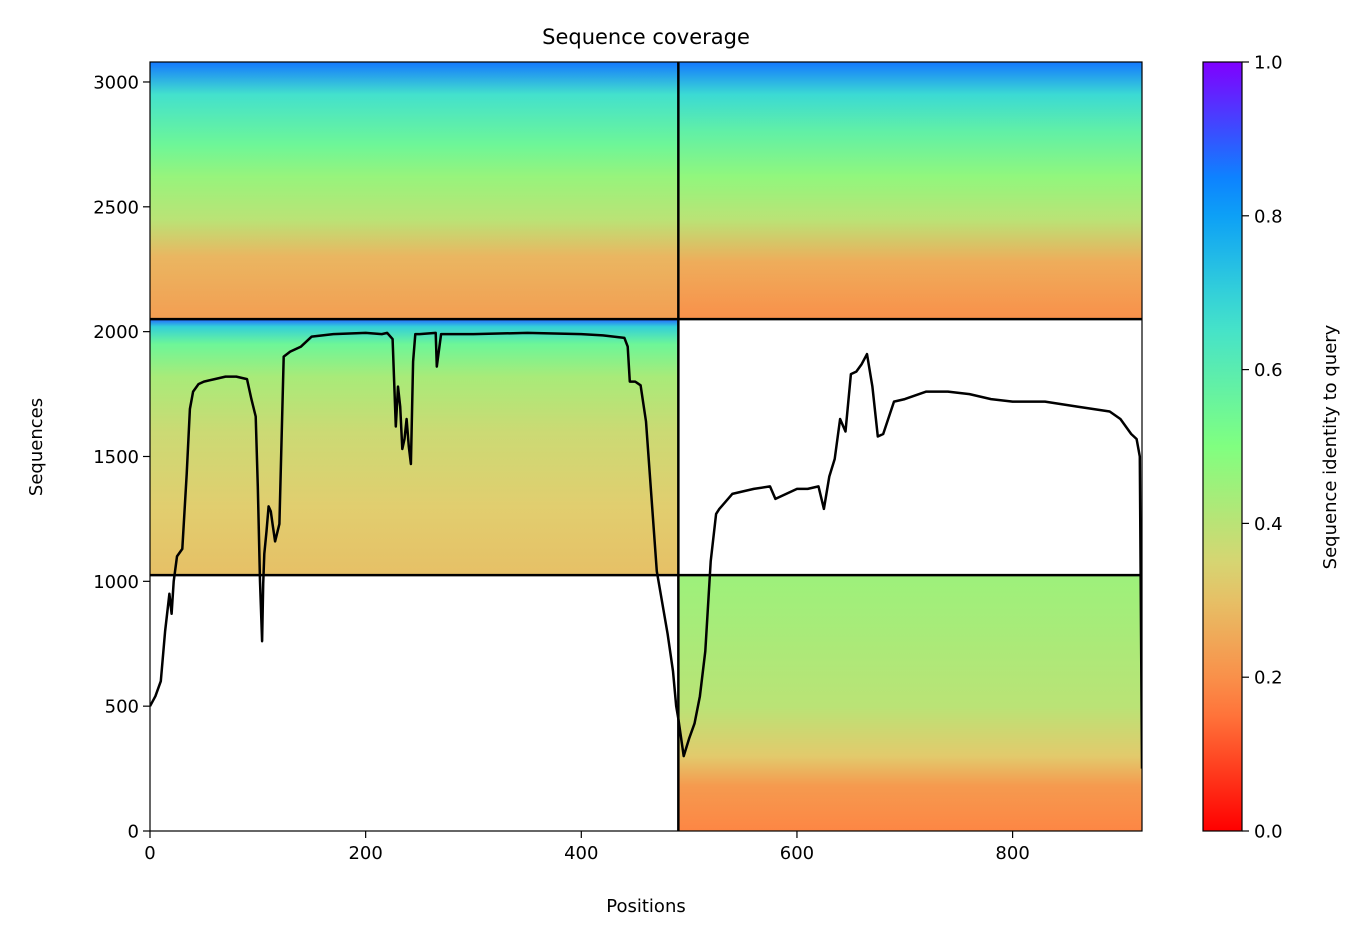  I want to click on x-tick-label: 0, so click(149, 853).